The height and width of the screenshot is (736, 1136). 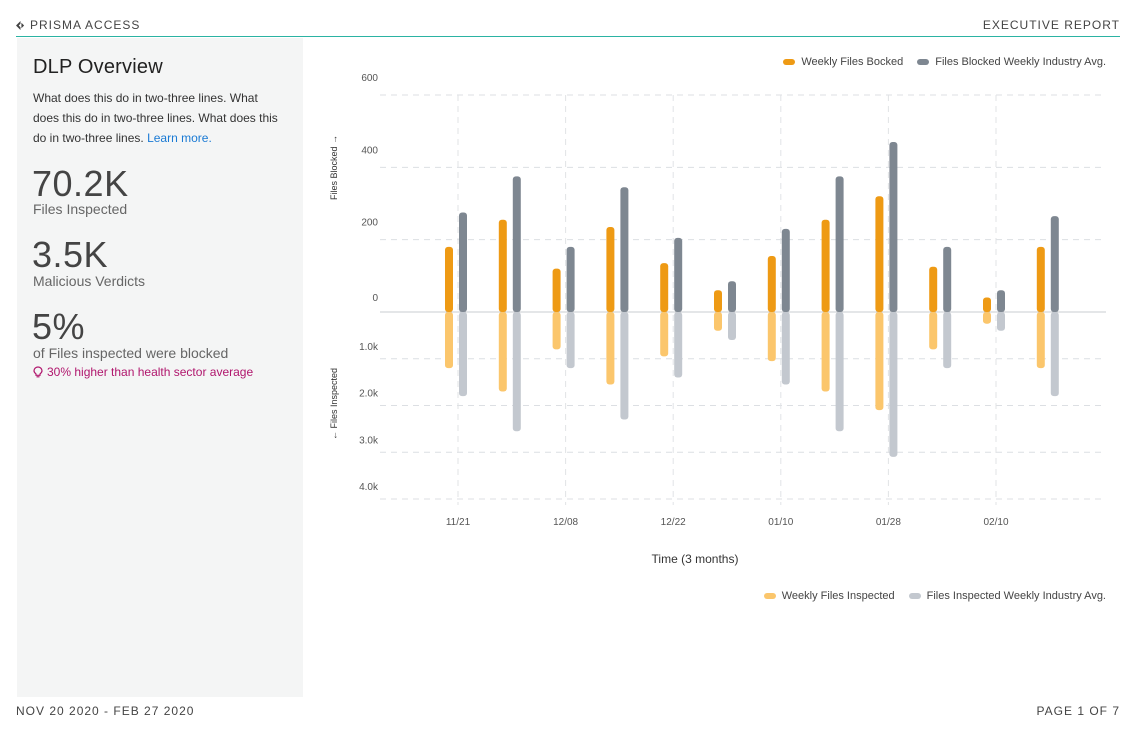 What do you see at coordinates (1078, 711) in the screenshot?
I see `page-indicator: PAGE 1 OF 7` at bounding box center [1078, 711].